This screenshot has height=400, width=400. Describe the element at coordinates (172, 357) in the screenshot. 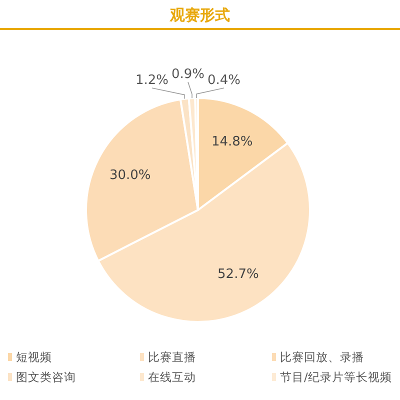

I see `legend-label: 比赛直播` at that location.